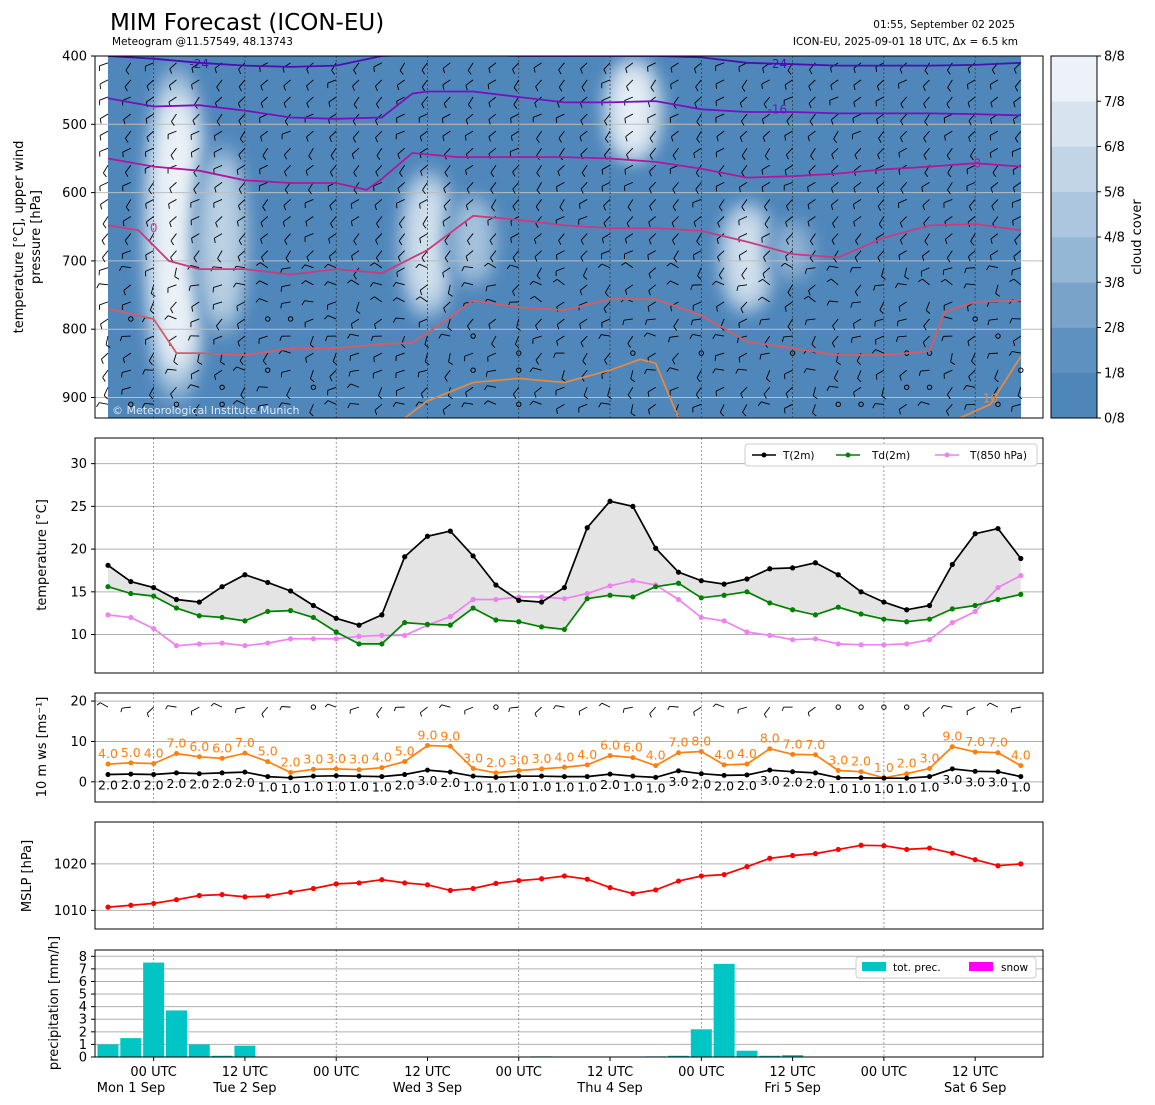 This screenshot has height=1105, width=1155. I want to click on wind-dir-barb, so click(241, 708).